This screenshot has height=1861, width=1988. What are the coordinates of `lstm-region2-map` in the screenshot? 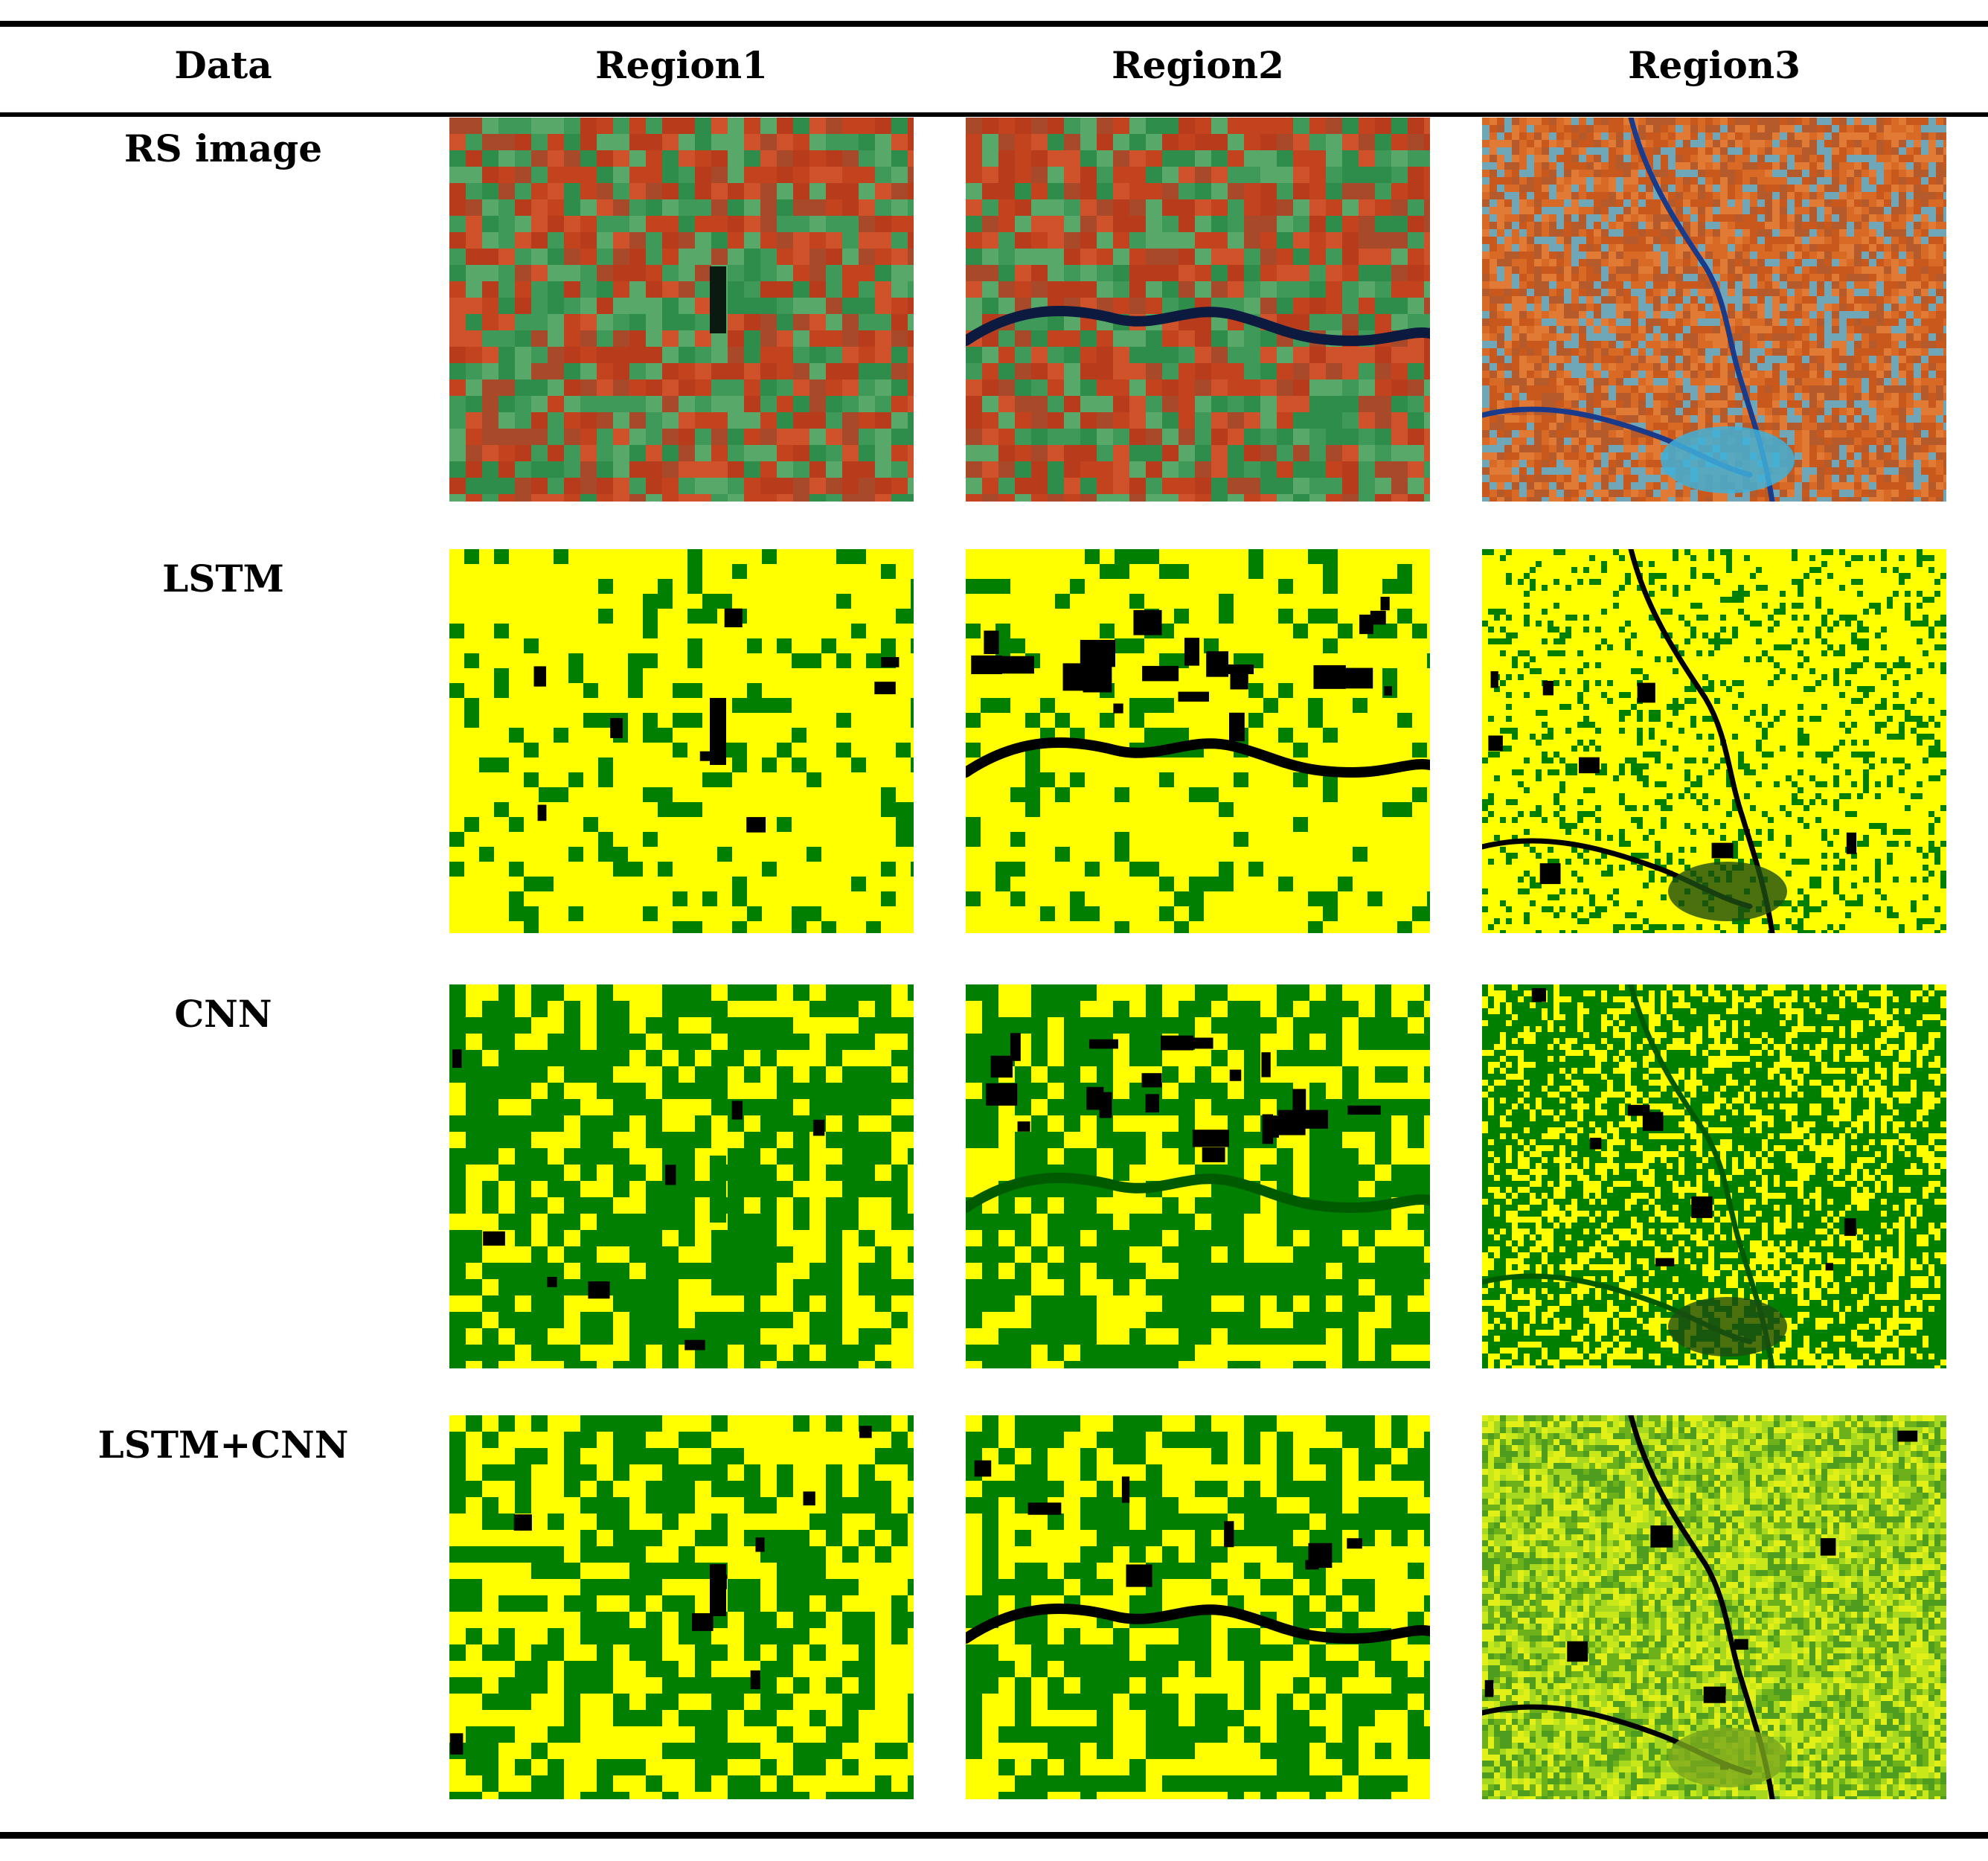 It's located at (1198, 741).